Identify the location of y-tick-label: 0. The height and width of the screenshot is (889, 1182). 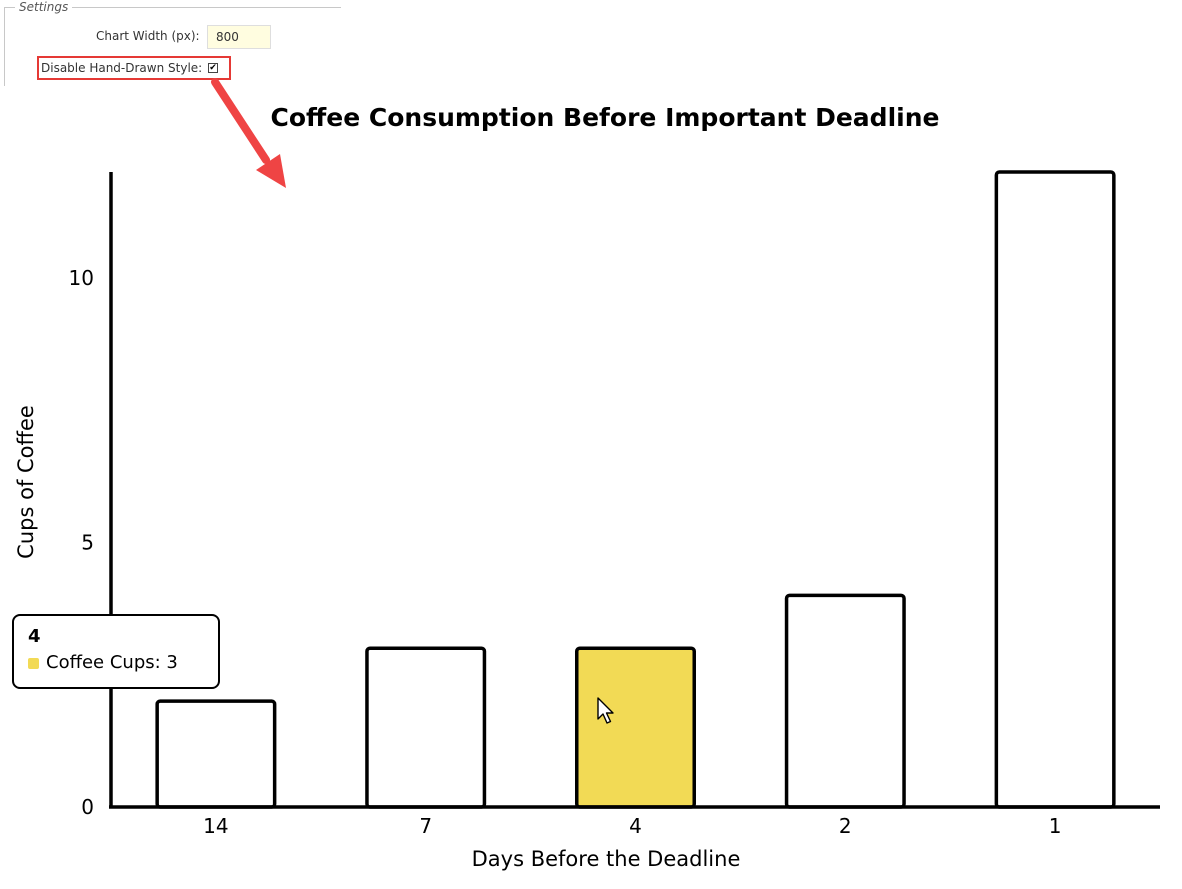
(87, 807).